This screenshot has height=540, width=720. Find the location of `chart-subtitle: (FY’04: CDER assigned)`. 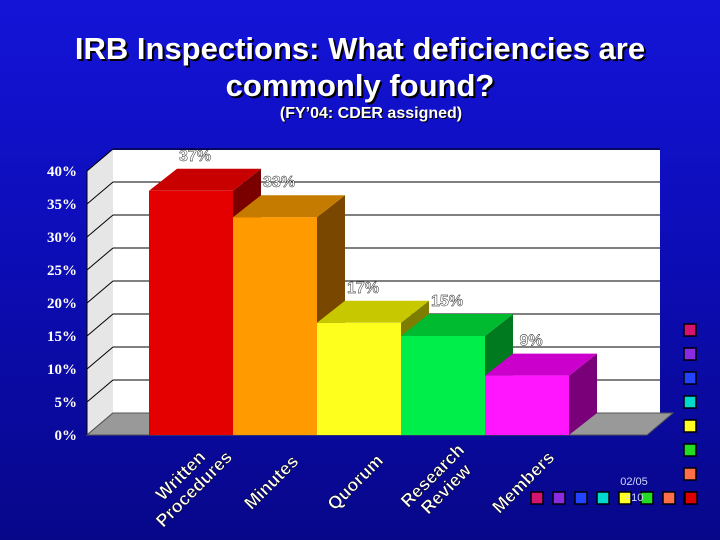

chart-subtitle: (FY’04: CDER assigned) is located at coordinates (371, 113).